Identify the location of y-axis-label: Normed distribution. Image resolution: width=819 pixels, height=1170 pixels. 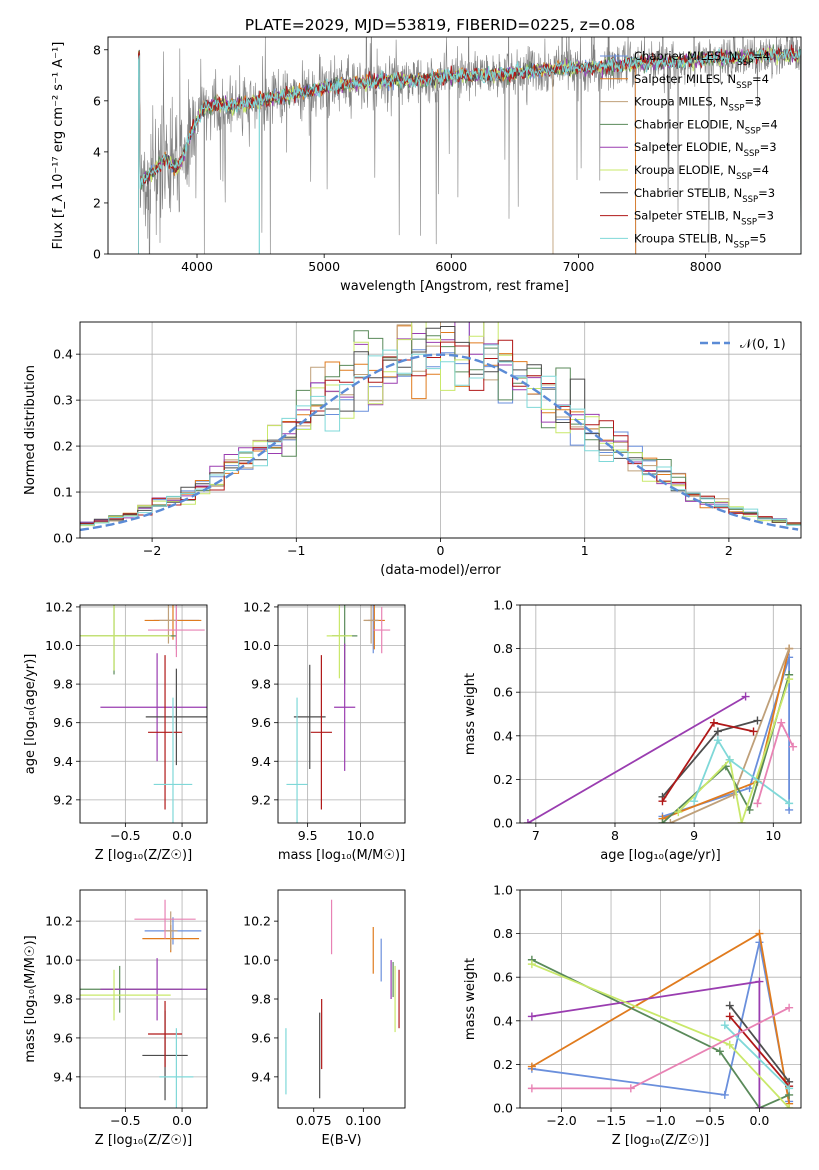
(30, 430).